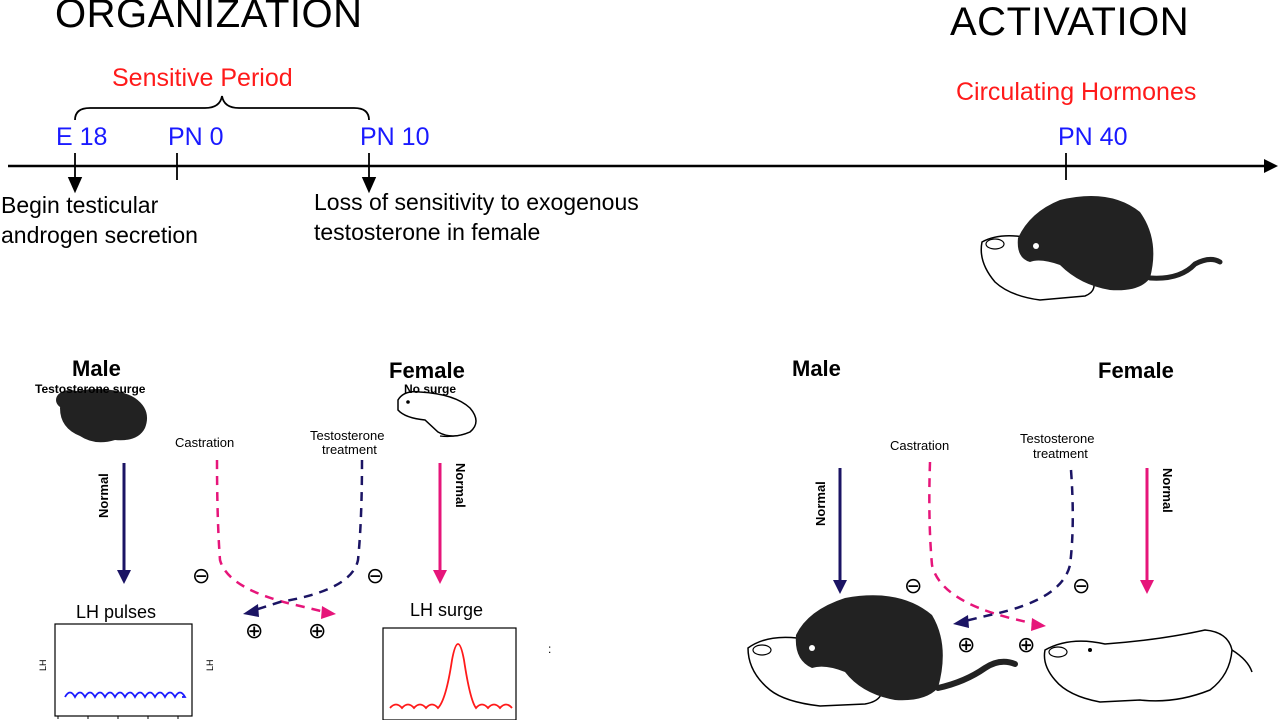 This screenshot has width=1280, height=720. Describe the element at coordinates (102, 416) in the screenshot. I see `male-pup-icon` at that location.